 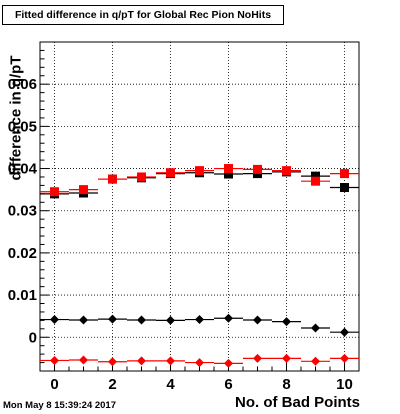 What do you see at coordinates (33, 337) in the screenshot?
I see `y-tick-label: 0` at bounding box center [33, 337].